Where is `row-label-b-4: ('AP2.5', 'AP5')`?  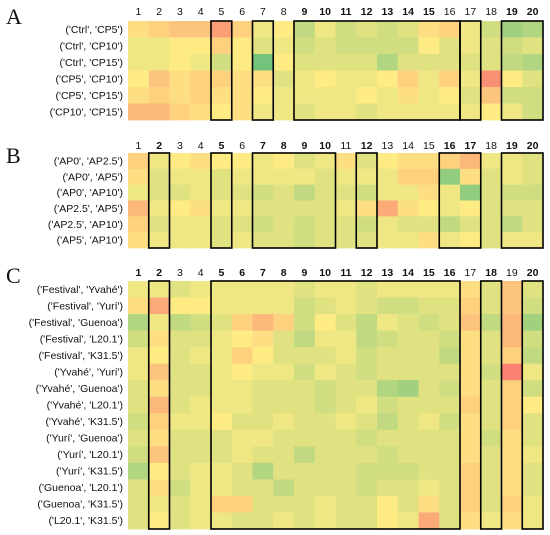 row-label-b-4: ('AP2.5', 'AP5') is located at coordinates (88, 209).